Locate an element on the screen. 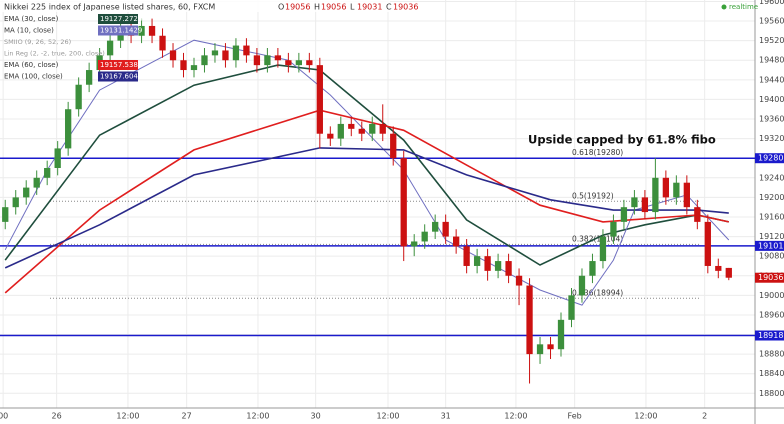 This screenshot has height=424, width=784. fib-label: 0.618(19280) is located at coordinates (597, 152).